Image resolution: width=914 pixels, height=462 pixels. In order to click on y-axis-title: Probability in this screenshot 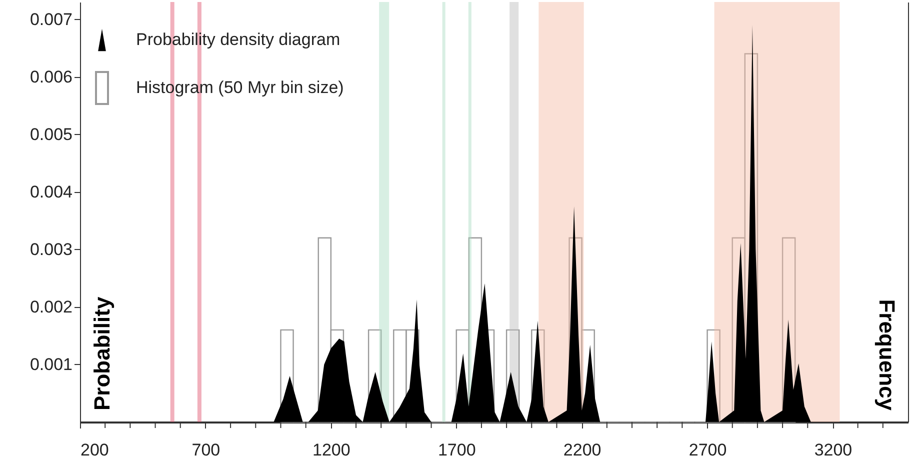, I will do `click(102, 353)`.